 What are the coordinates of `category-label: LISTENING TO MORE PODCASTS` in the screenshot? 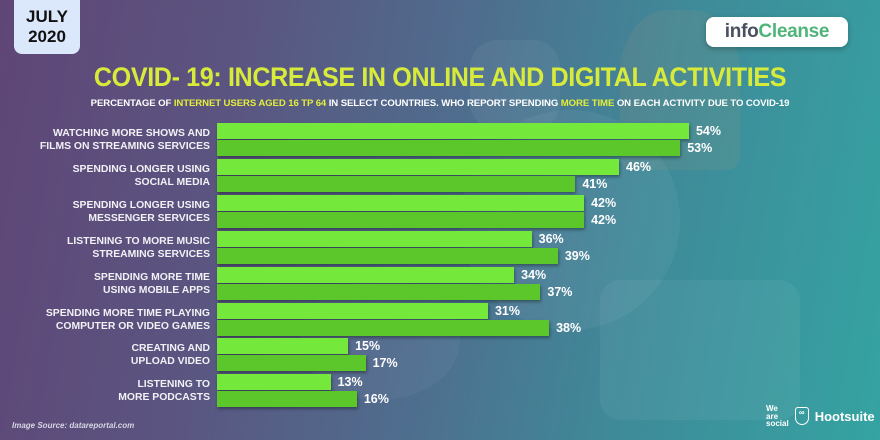 It's located at (105, 391).